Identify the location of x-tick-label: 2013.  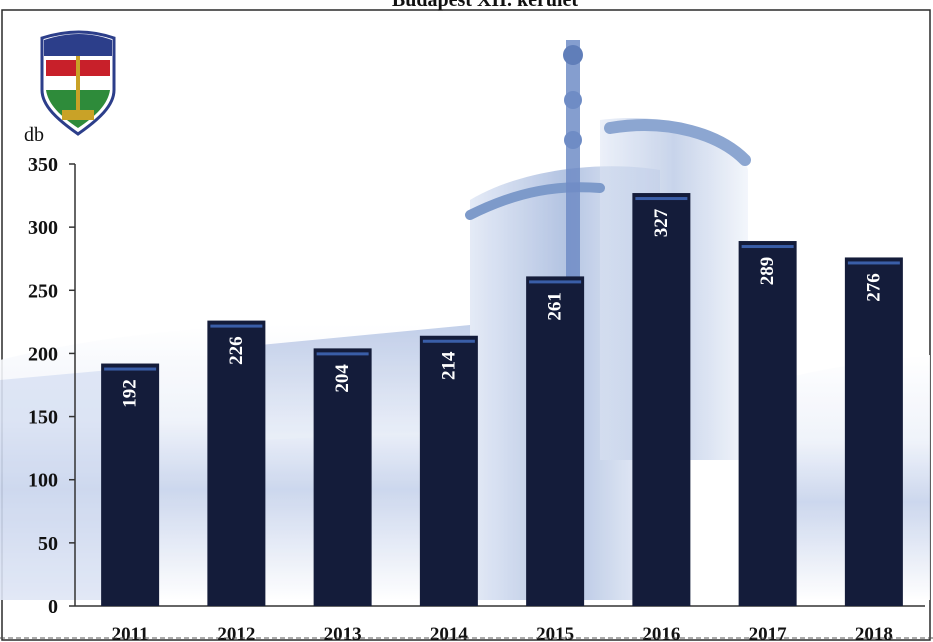
(343, 633).